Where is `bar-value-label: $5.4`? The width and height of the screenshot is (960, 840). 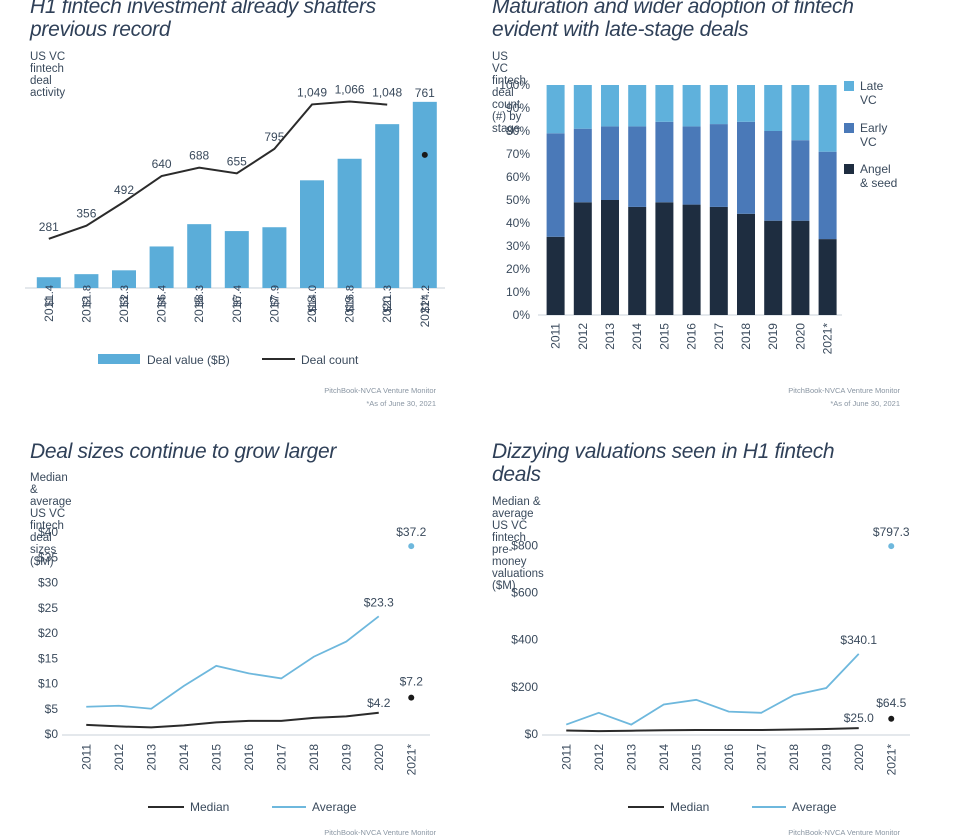
bar-value-label: $5.4 is located at coordinates (163, 295).